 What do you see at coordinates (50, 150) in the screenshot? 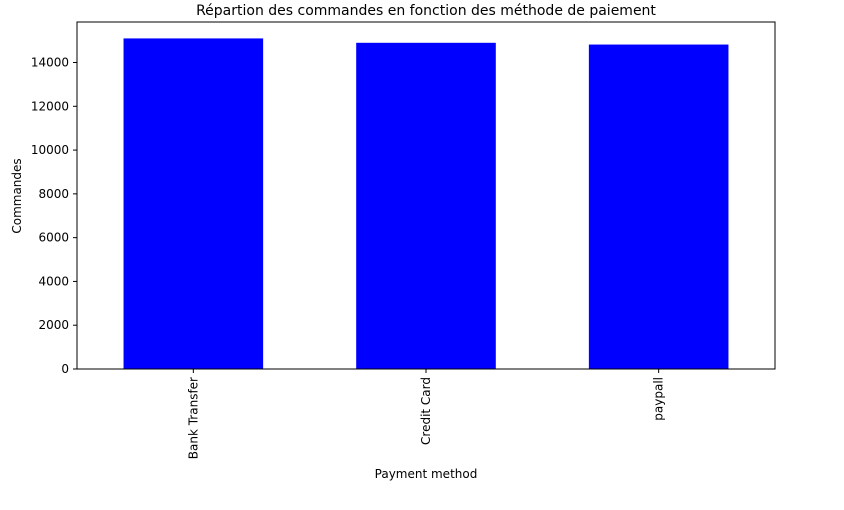
I see `y-tick-label-5: 10000` at bounding box center [50, 150].